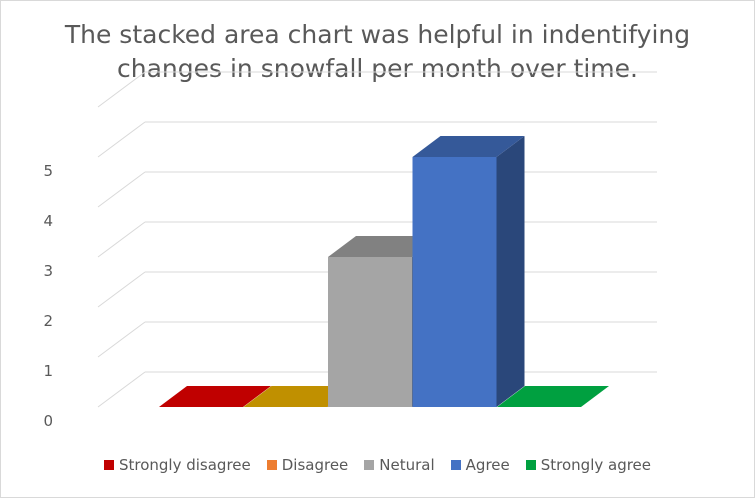 This screenshot has width=755, height=498. I want to click on legend-label: Netural, so click(407, 465).